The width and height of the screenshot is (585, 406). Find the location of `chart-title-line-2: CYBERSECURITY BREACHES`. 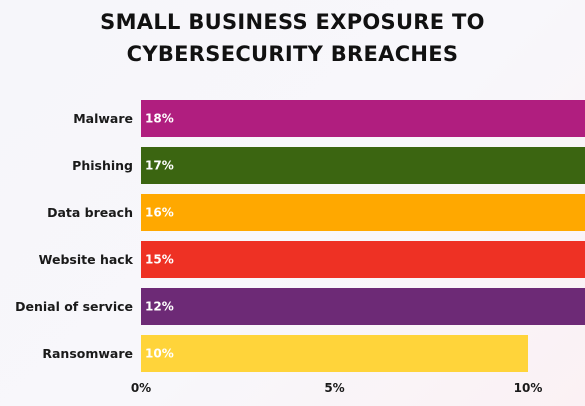

chart-title-line-2: CYBERSECURITY BREACHES is located at coordinates (292, 54).